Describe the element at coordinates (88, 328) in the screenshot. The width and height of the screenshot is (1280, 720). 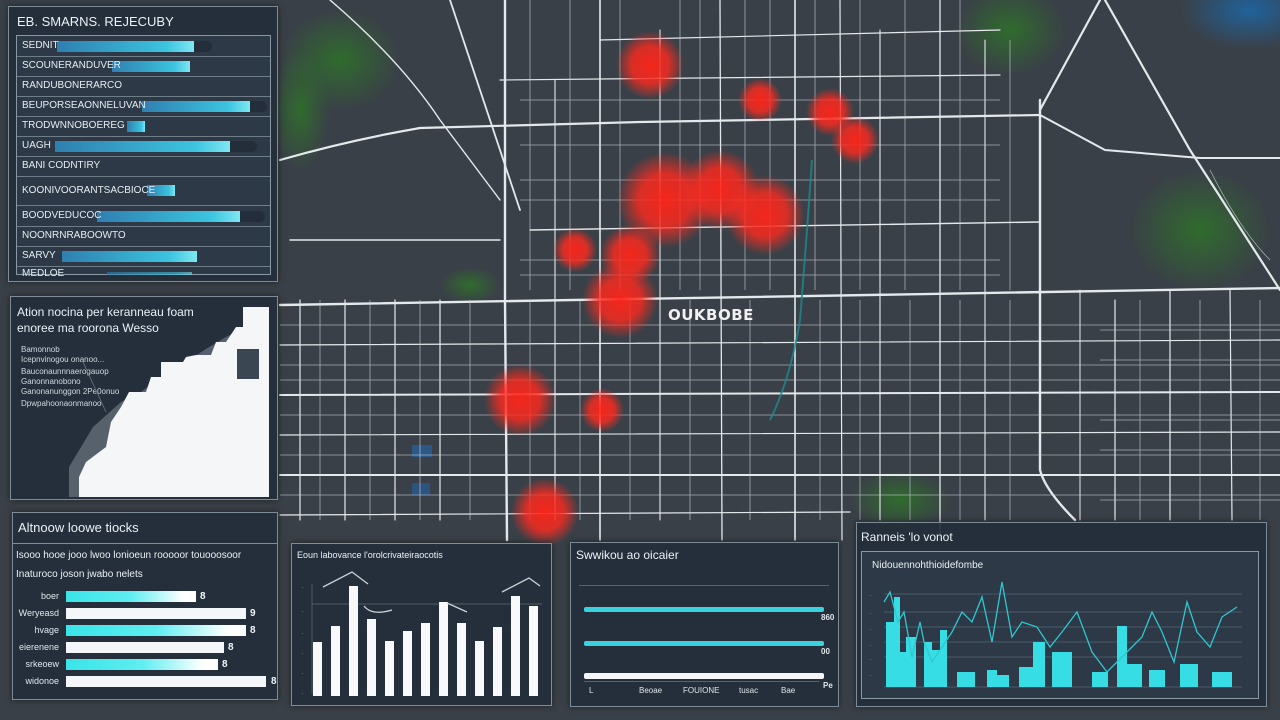
I see `chart-subtitle: enoree ma roorona Wesso` at that location.